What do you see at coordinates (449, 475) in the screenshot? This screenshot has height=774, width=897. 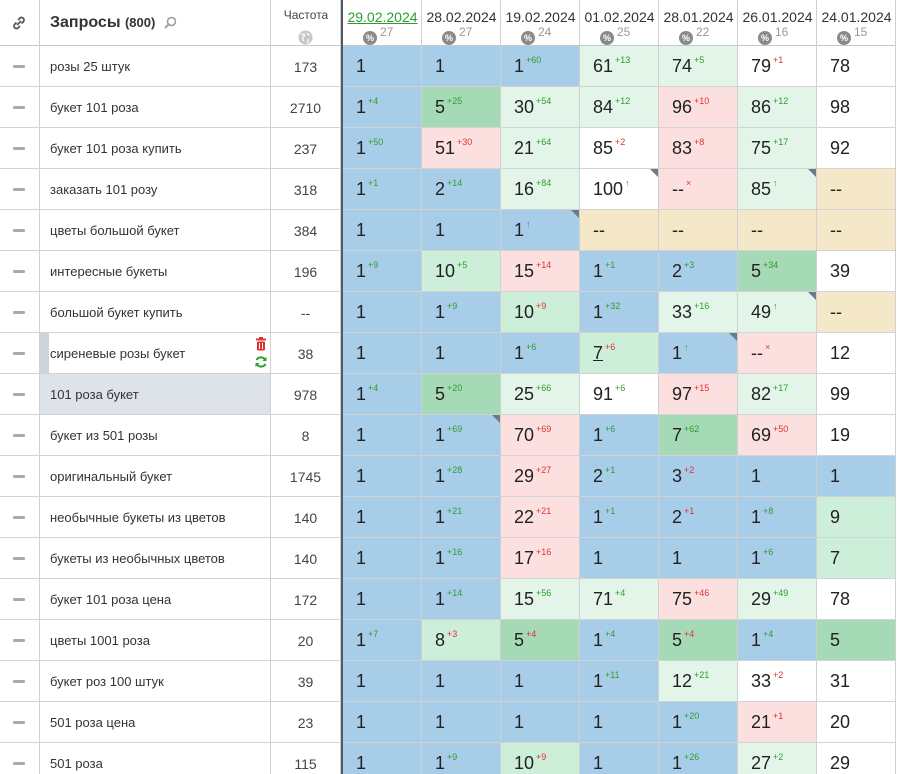 I see `position-value: 1 +28` at bounding box center [449, 475].